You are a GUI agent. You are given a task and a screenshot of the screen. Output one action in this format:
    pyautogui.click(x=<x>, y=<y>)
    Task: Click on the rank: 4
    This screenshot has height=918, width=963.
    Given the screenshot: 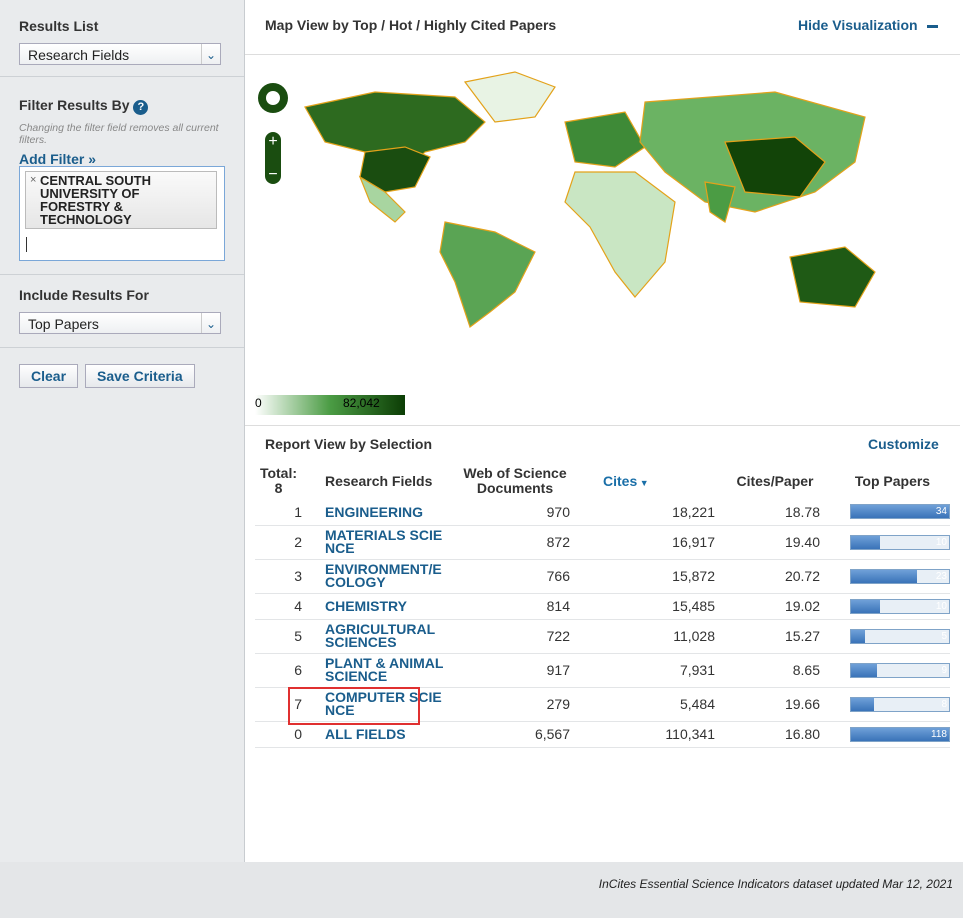 What is the action you would take?
    pyautogui.click(x=298, y=606)
    